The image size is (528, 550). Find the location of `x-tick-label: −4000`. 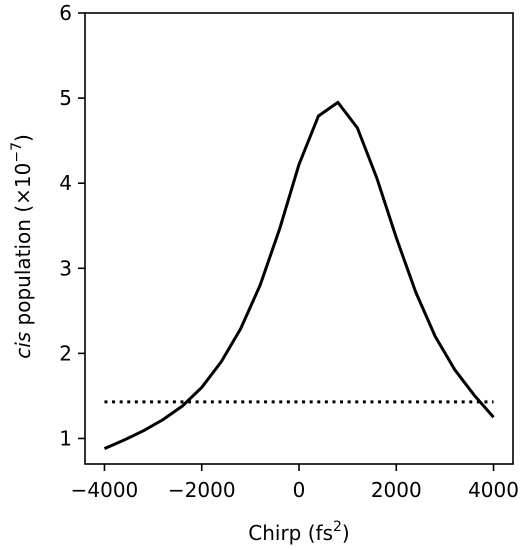

x-tick-label: −4000 is located at coordinates (105, 490).